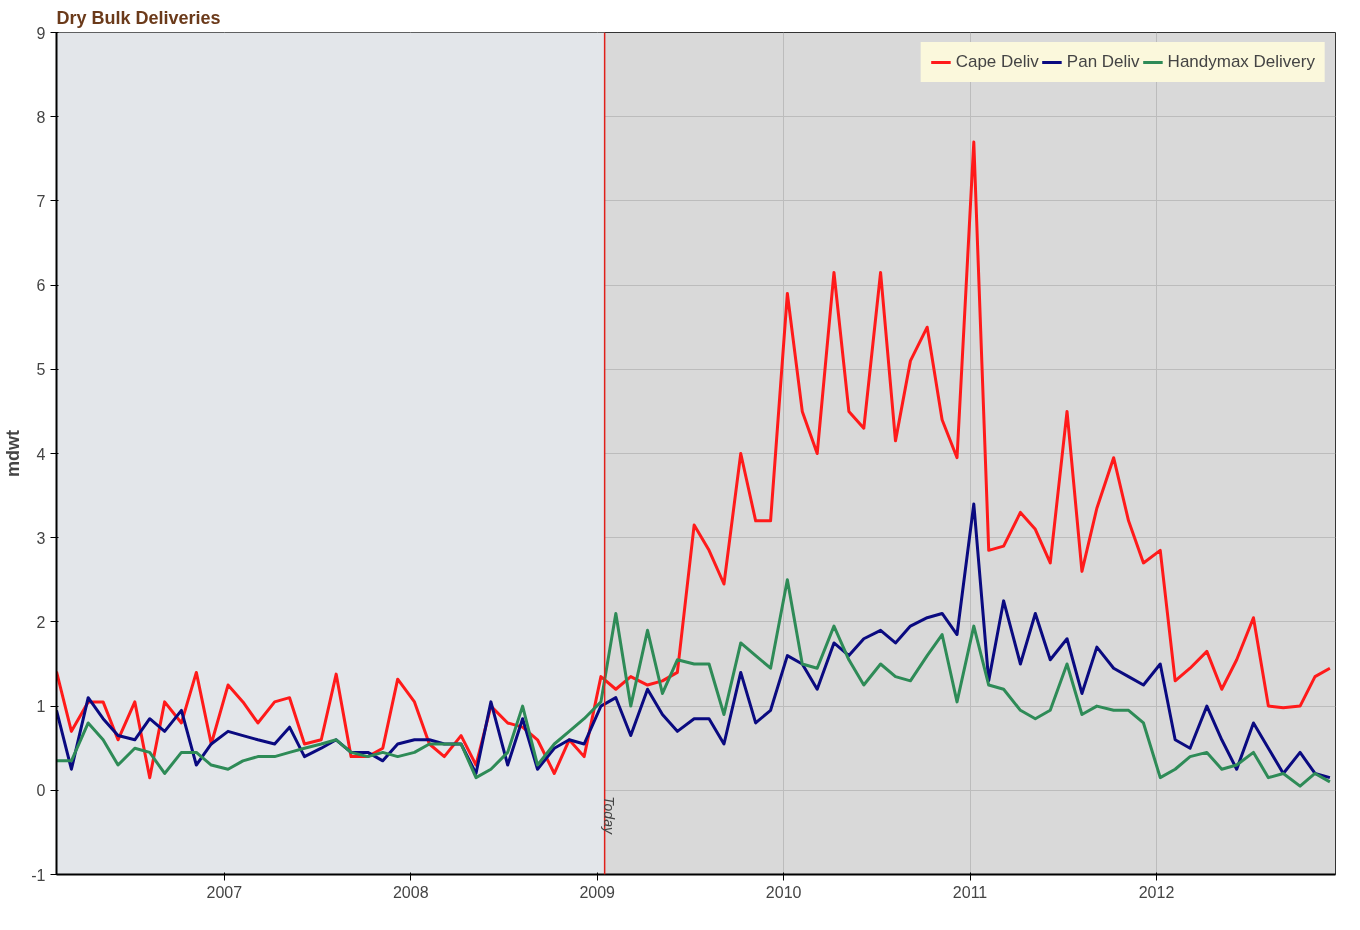 This screenshot has width=1360, height=930. Describe the element at coordinates (138, 17) in the screenshot. I see `chart-title: Dry Bulk Deliveries` at that location.